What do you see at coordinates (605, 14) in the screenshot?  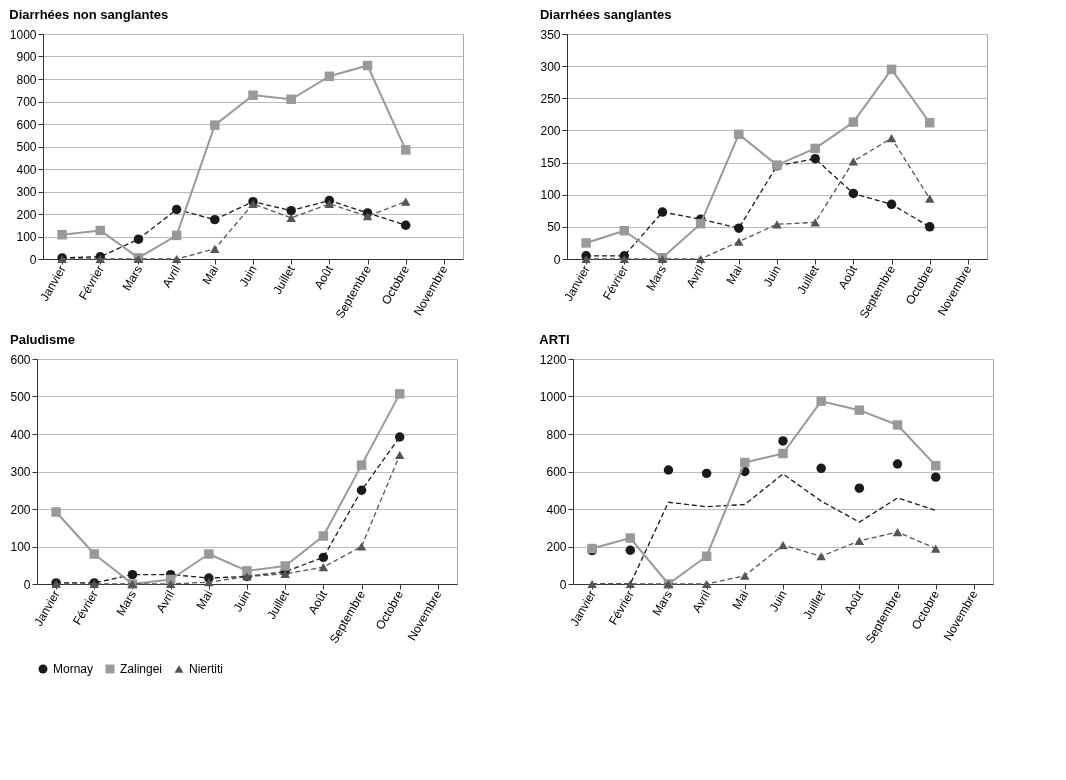 I see `chart-title: Diarrhées sanglantes` at bounding box center [605, 14].